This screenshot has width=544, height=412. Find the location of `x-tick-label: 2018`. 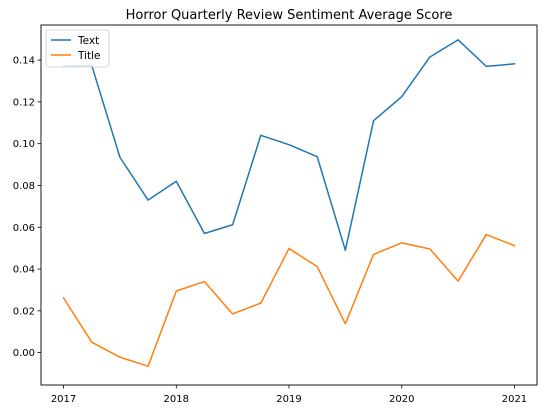

x-tick-label: 2018 is located at coordinates (176, 399).